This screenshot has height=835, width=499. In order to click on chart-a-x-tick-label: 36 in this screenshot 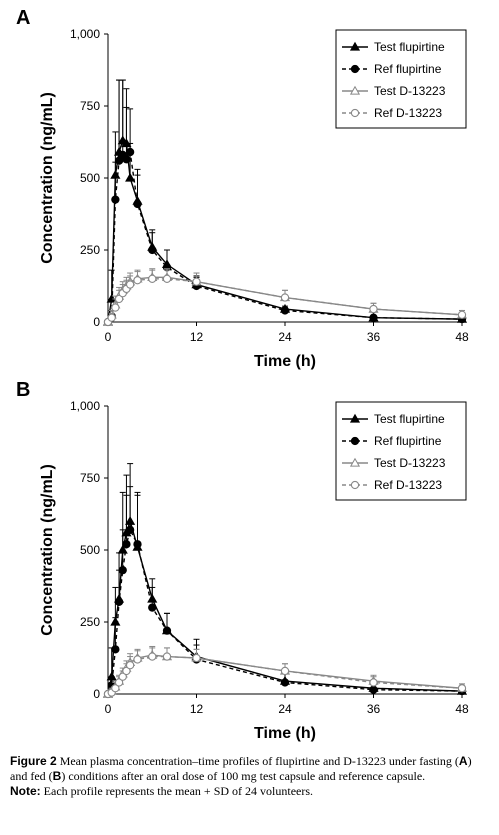, I will do `click(374, 337)`.